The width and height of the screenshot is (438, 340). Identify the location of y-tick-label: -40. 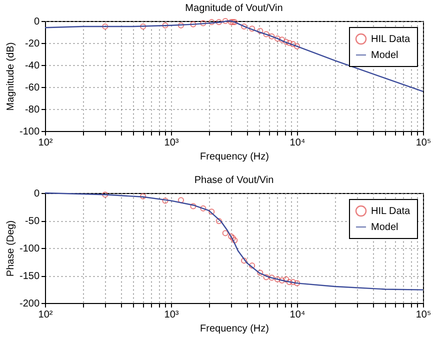
(32, 66).